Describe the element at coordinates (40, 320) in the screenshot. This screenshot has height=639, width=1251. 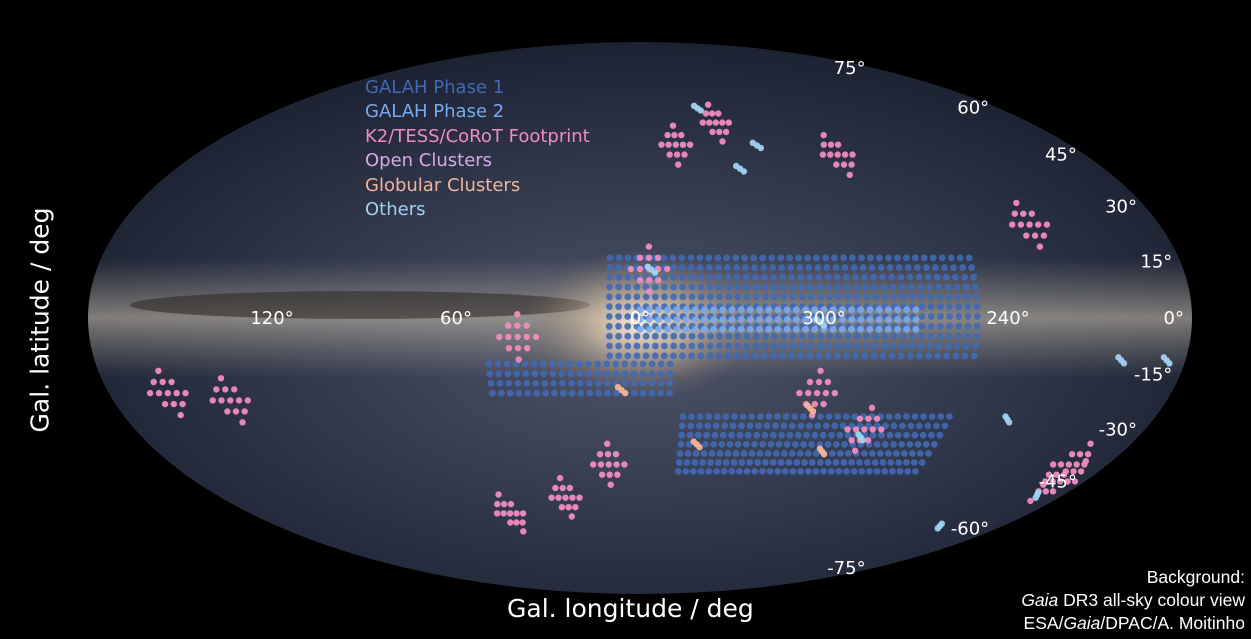
I see `y-axis-label: Gal. latitude / deg` at that location.